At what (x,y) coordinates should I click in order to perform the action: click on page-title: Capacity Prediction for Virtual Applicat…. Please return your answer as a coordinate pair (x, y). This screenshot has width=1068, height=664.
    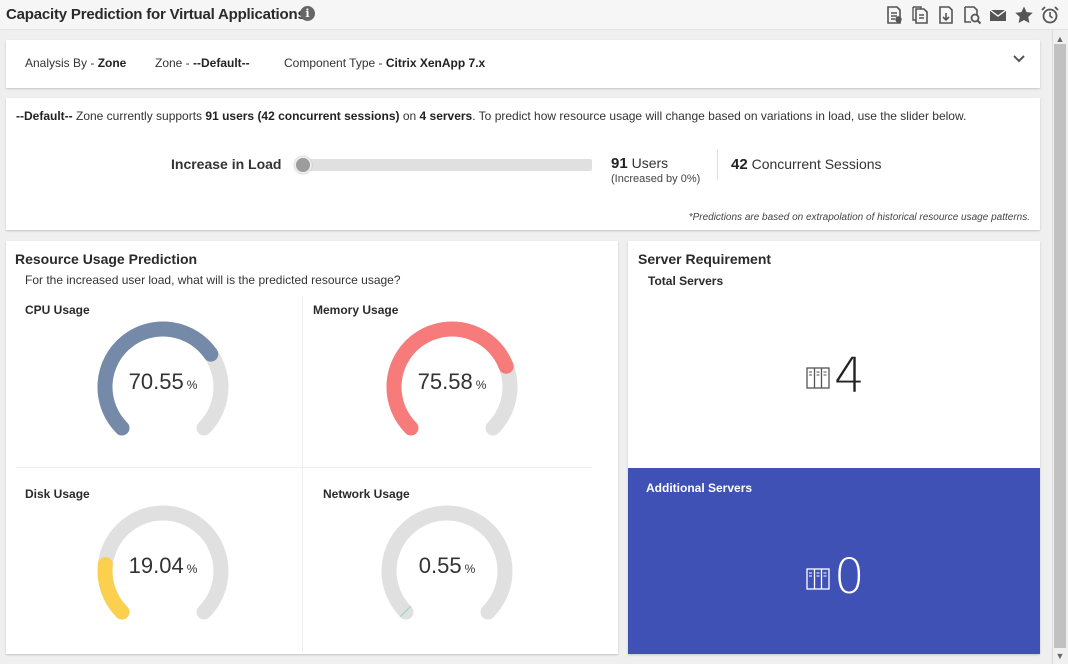
    Looking at the image, I should click on (156, 14).